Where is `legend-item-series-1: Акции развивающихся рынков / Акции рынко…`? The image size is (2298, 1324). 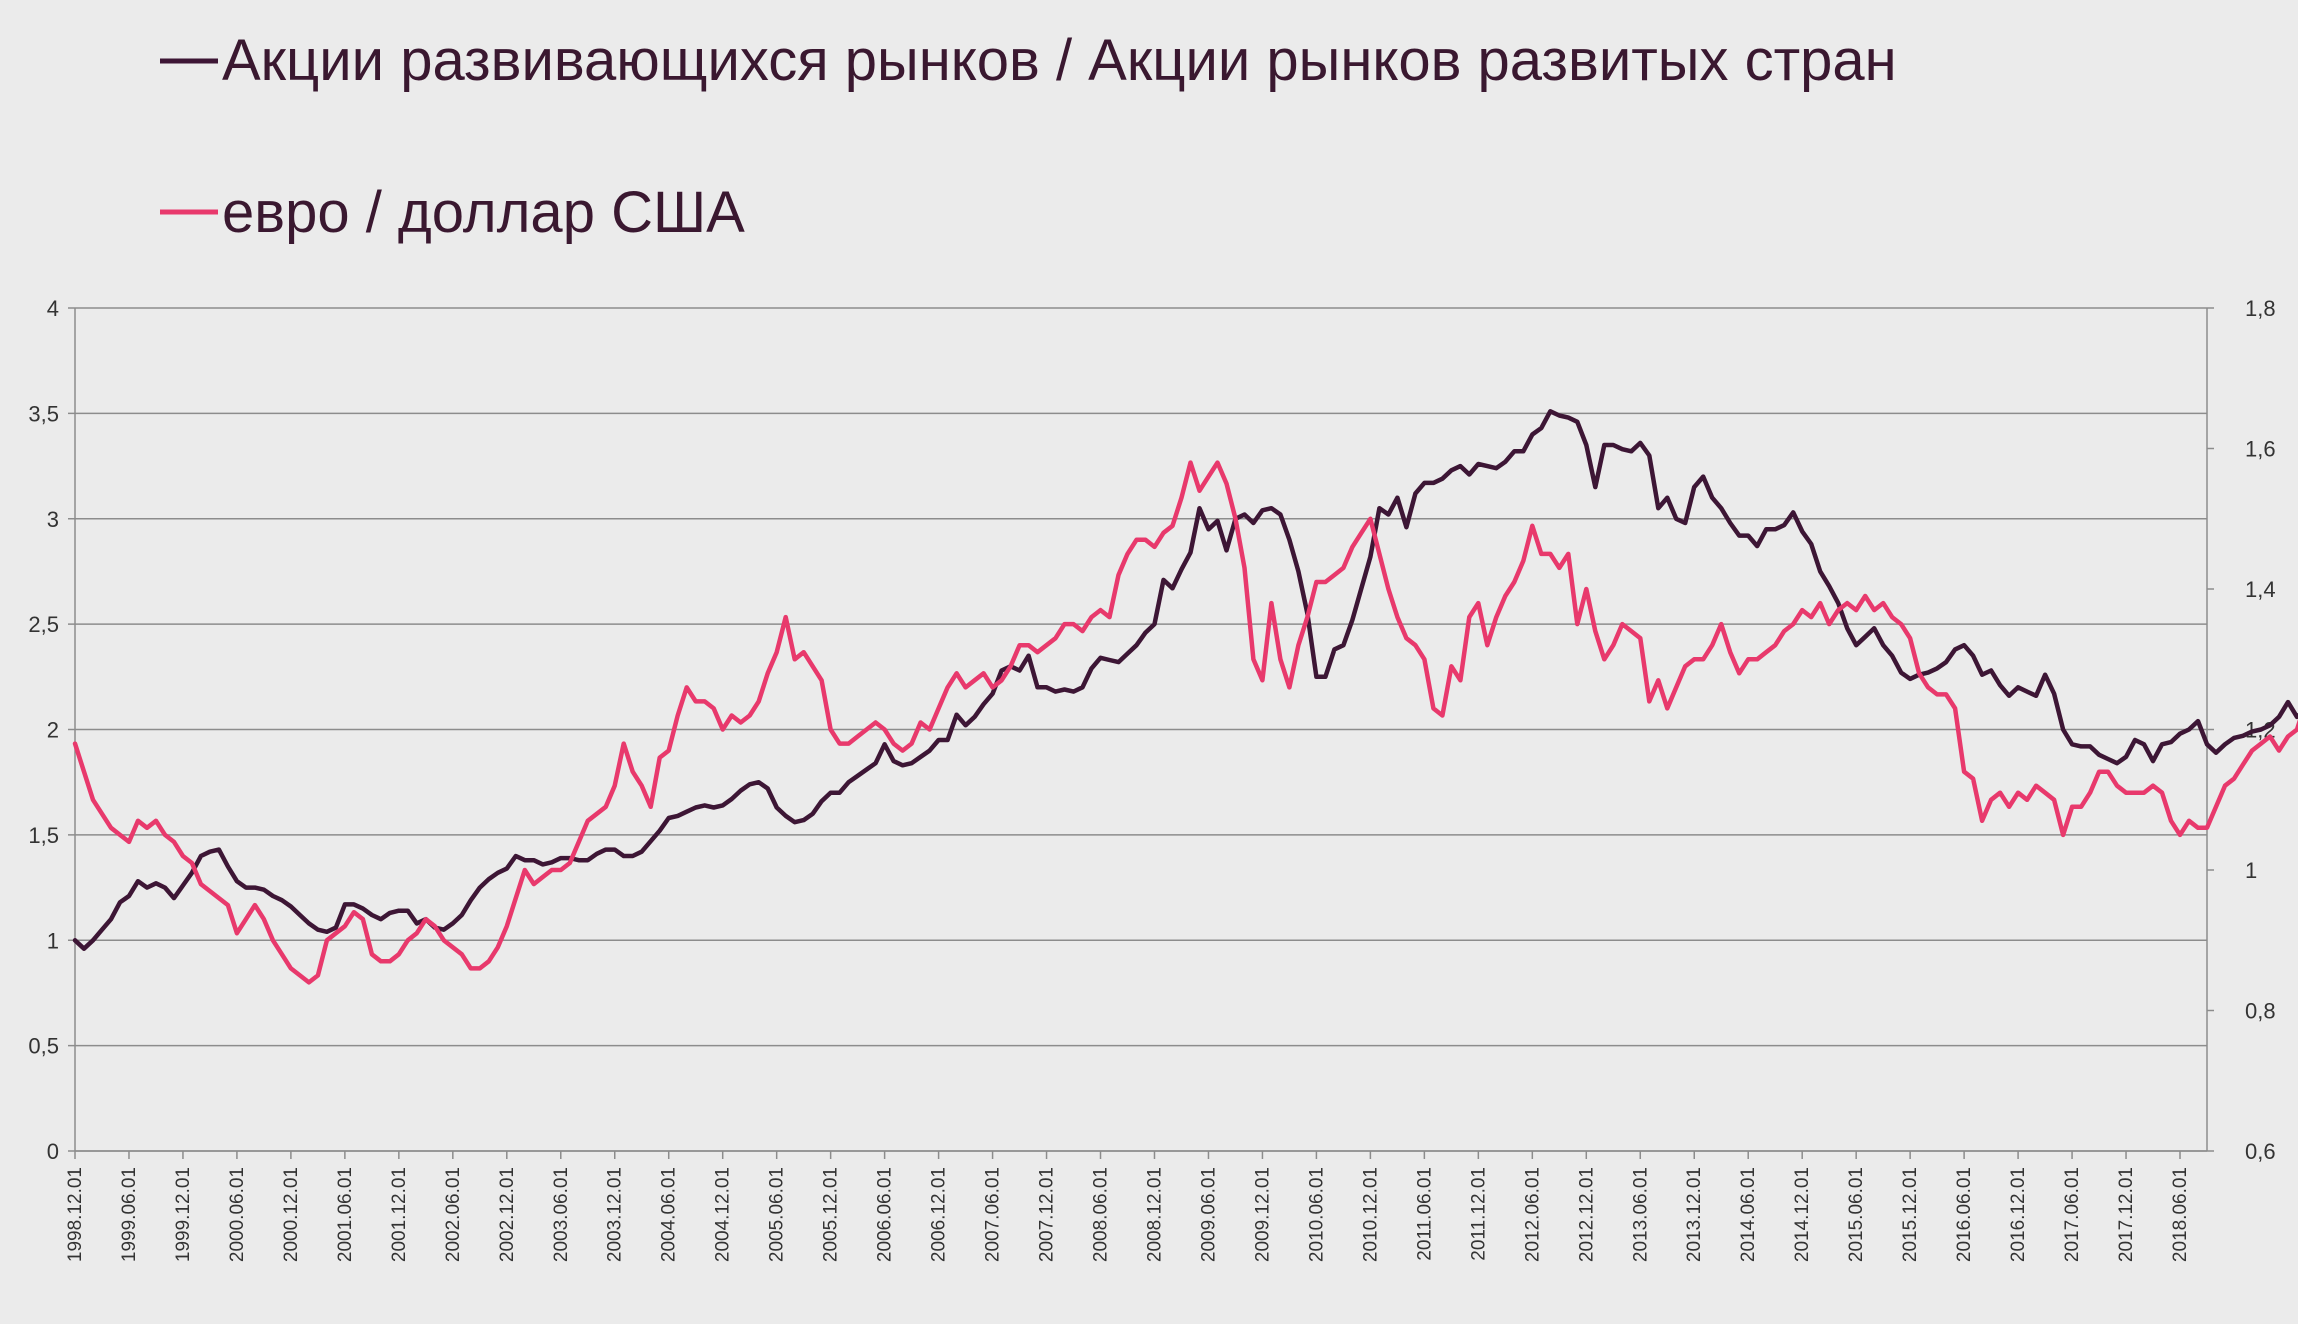
legend-item-series-1: Акции развивающихся рынков / Акции рынко… is located at coordinates (1028, 60).